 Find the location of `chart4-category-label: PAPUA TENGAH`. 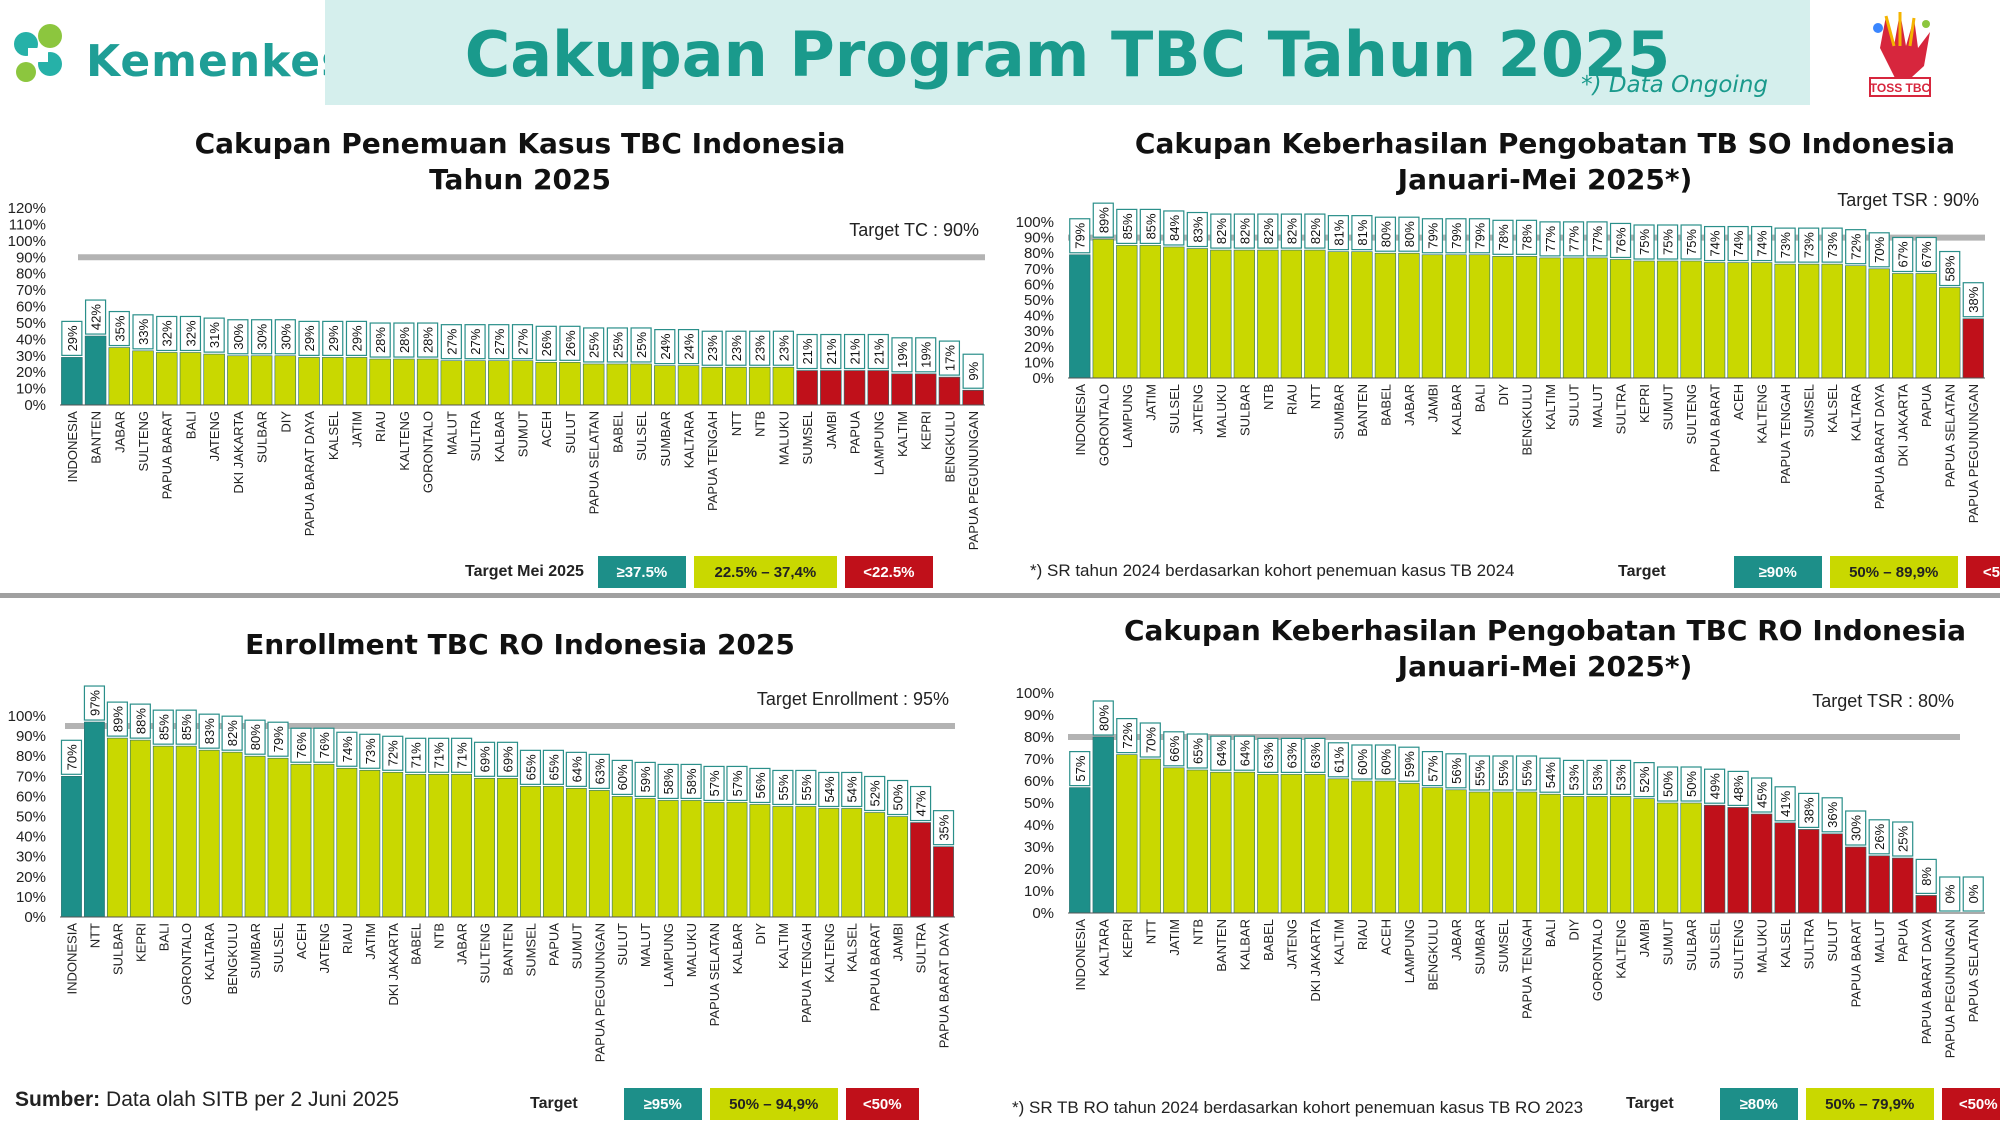

chart4-category-label: PAPUA TENGAH is located at coordinates (1527, 969).